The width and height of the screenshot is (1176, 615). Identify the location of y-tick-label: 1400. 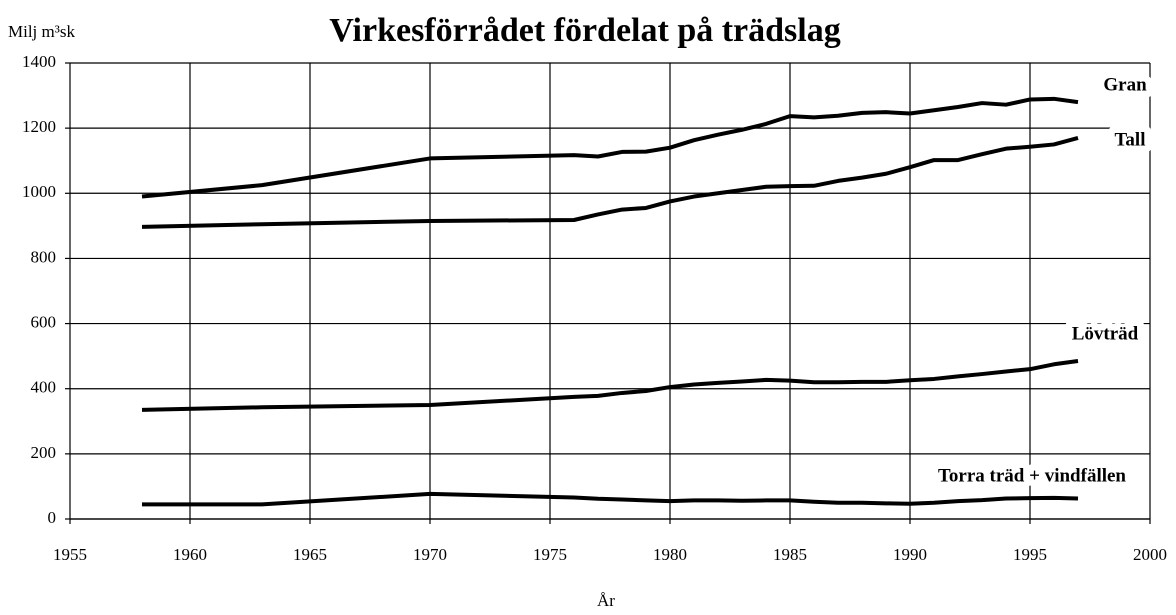
(39, 61).